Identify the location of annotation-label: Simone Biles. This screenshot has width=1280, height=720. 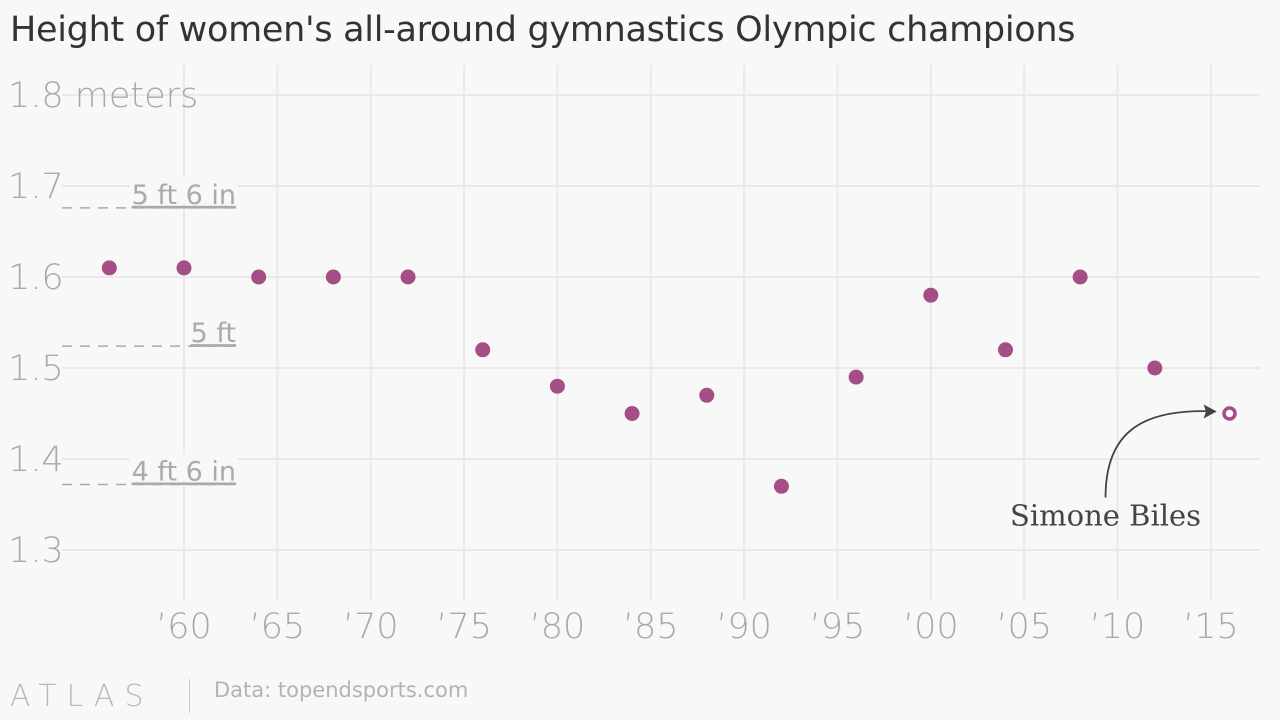
(1105, 516).